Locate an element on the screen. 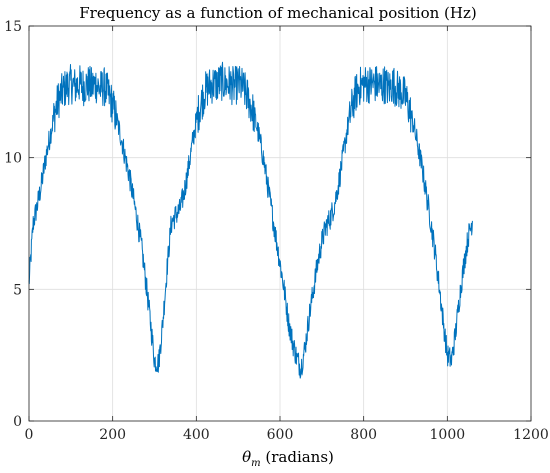 This screenshot has height=473, width=550. x-tick-label: 1000 is located at coordinates (448, 435).